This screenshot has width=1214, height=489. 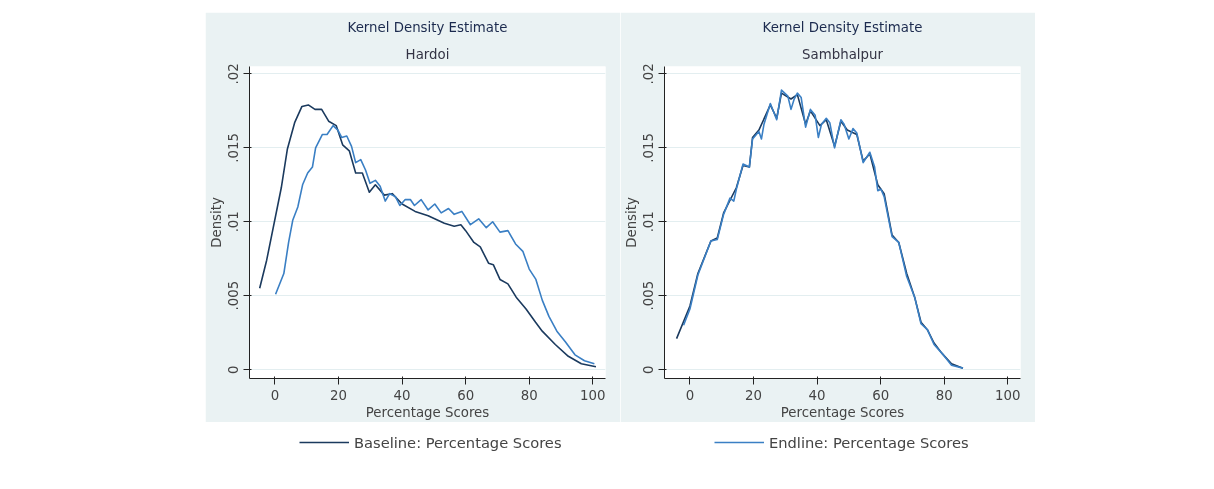 What do you see at coordinates (427, 54) in the screenshot?
I see `chart-subtitle: Hardoi` at bounding box center [427, 54].